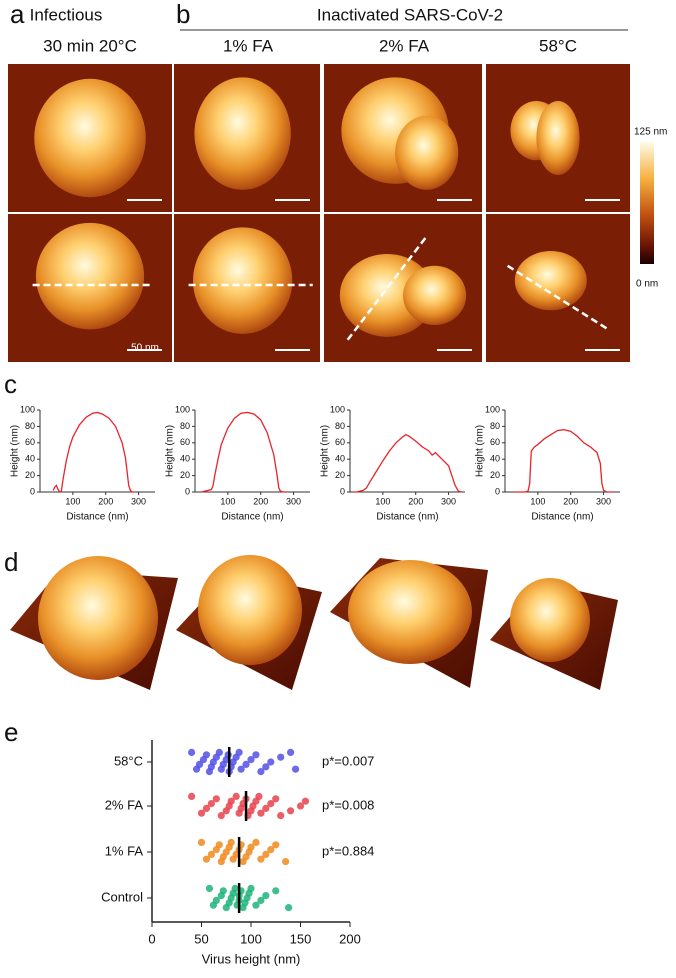  Describe the element at coordinates (66, 14) in the screenshot. I see `header: Infectious` at that location.